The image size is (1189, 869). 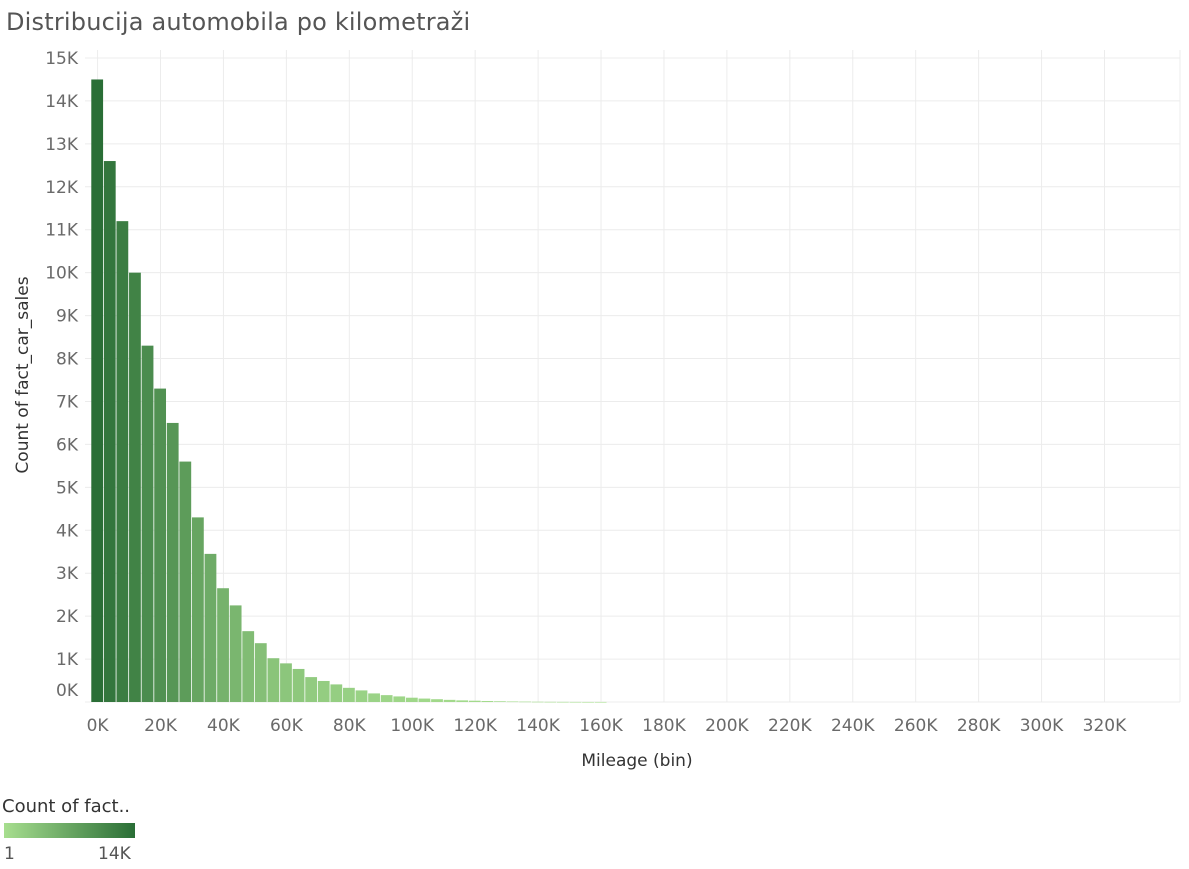 What do you see at coordinates (853, 726) in the screenshot?
I see `x-tick-label: 240K` at bounding box center [853, 726].